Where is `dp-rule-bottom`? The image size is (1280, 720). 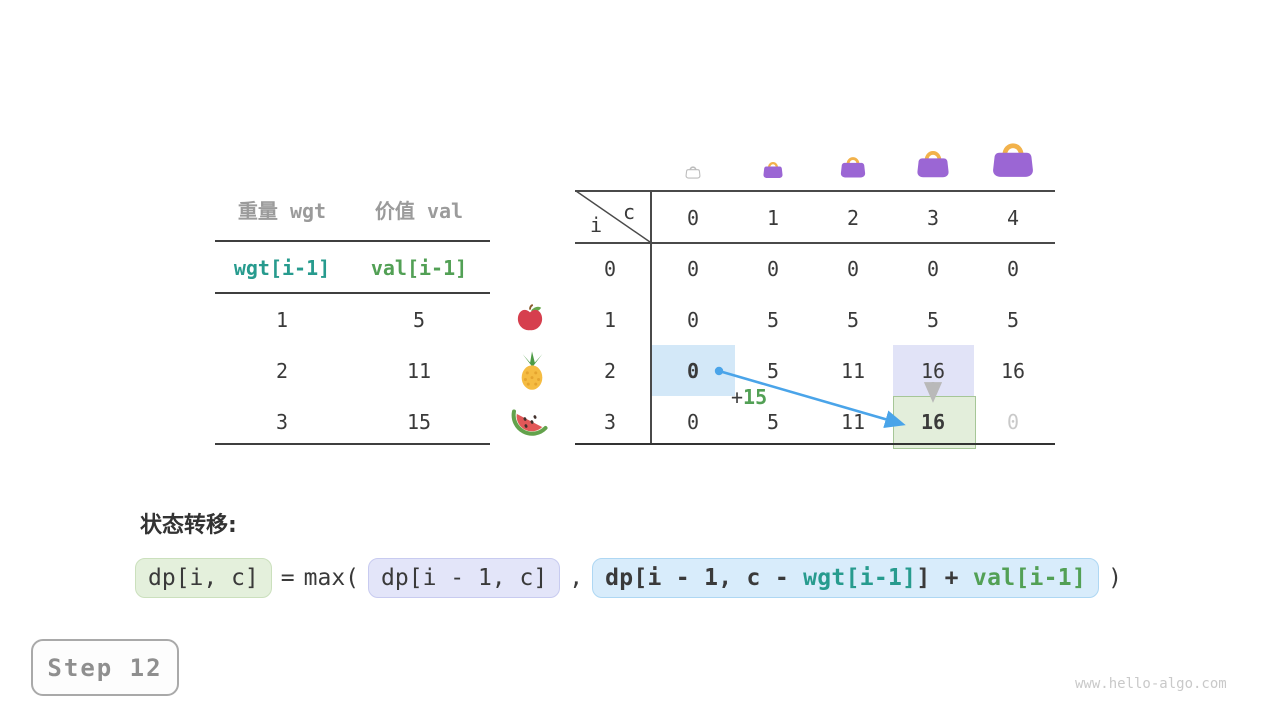
dp-rule-bottom is located at coordinates (815, 444).